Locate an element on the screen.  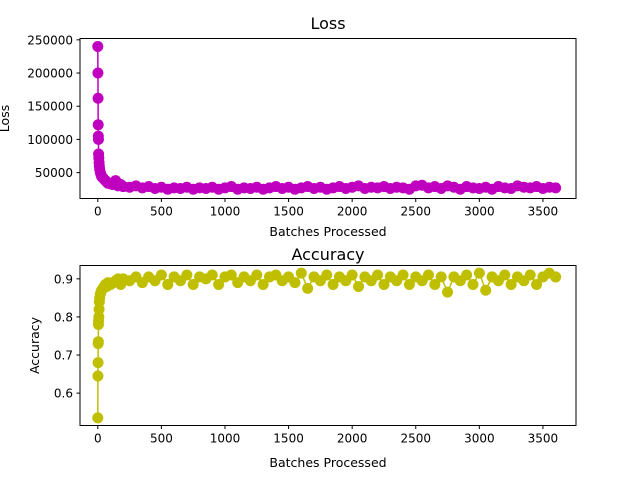
accuracy-x-axis-label: Batches Processed is located at coordinates (327, 462).